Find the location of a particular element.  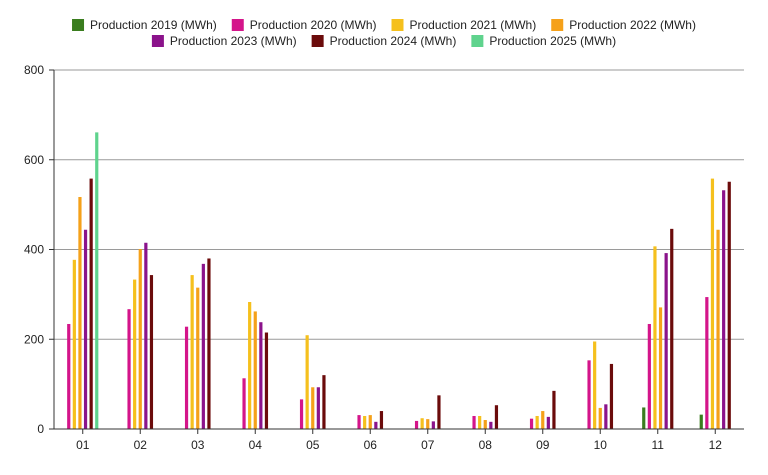

legend-item: Production 2025 (MWh) is located at coordinates (543, 41).